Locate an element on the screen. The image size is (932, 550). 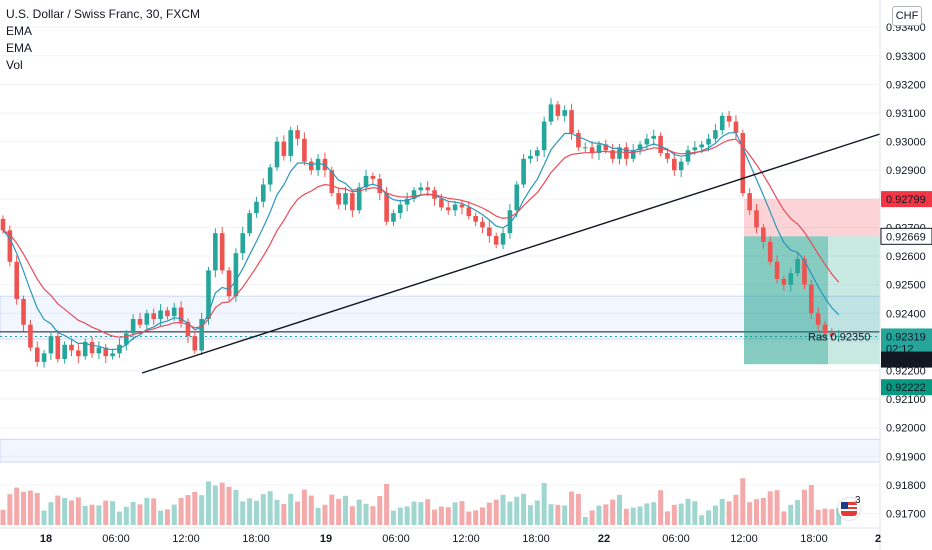
price-label-entry is located at coordinates (906, 236).